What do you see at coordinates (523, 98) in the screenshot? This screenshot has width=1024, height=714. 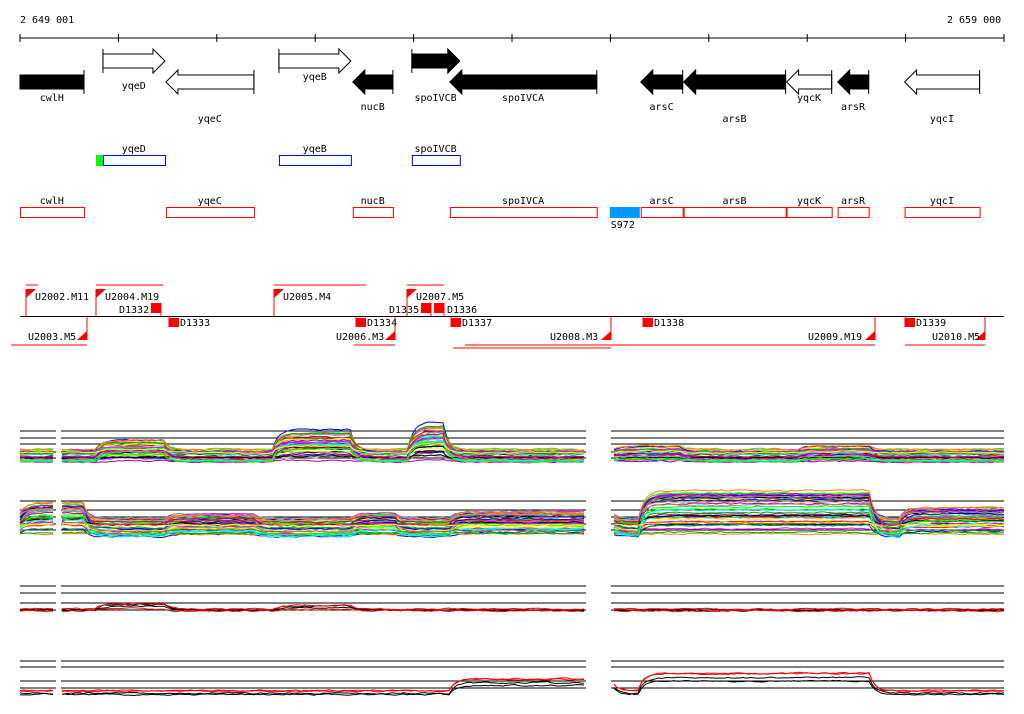 I see `gene-label: spoIVCA` at bounding box center [523, 98].